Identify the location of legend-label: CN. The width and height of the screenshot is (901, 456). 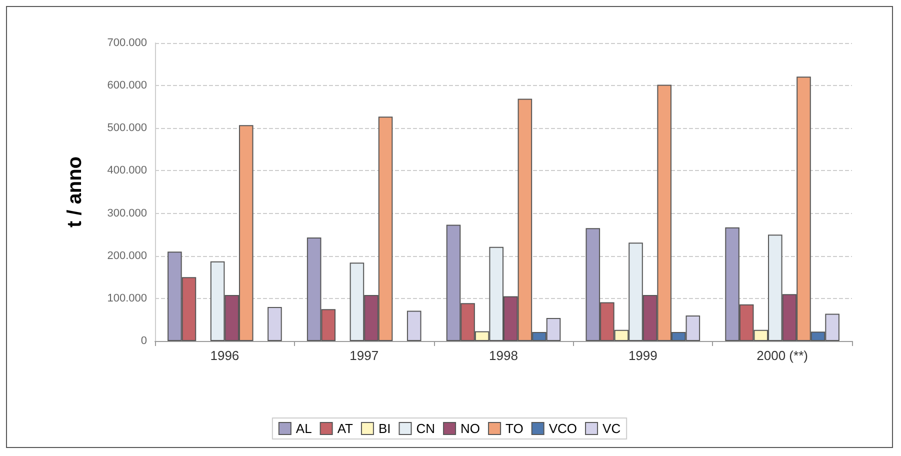
(426, 428).